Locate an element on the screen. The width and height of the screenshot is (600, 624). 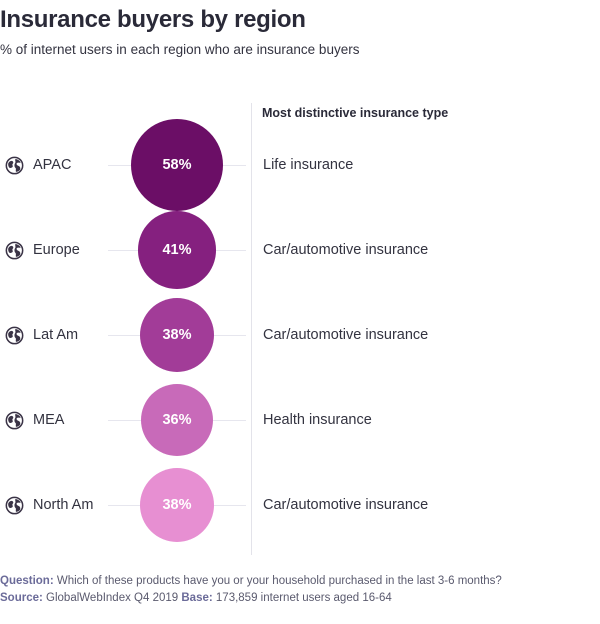
insurance-type-label: Health insurance is located at coordinates (317, 420).